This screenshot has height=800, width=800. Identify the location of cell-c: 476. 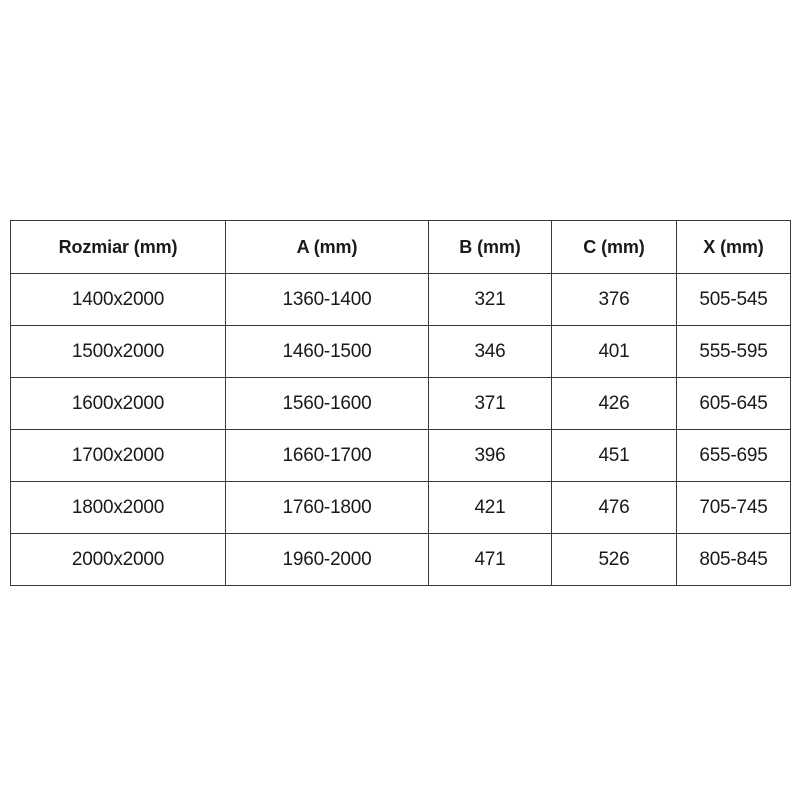
(614, 507).